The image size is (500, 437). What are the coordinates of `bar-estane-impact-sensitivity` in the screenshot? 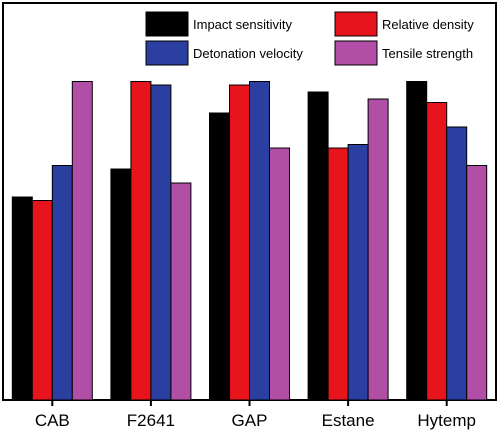 It's located at (318, 246).